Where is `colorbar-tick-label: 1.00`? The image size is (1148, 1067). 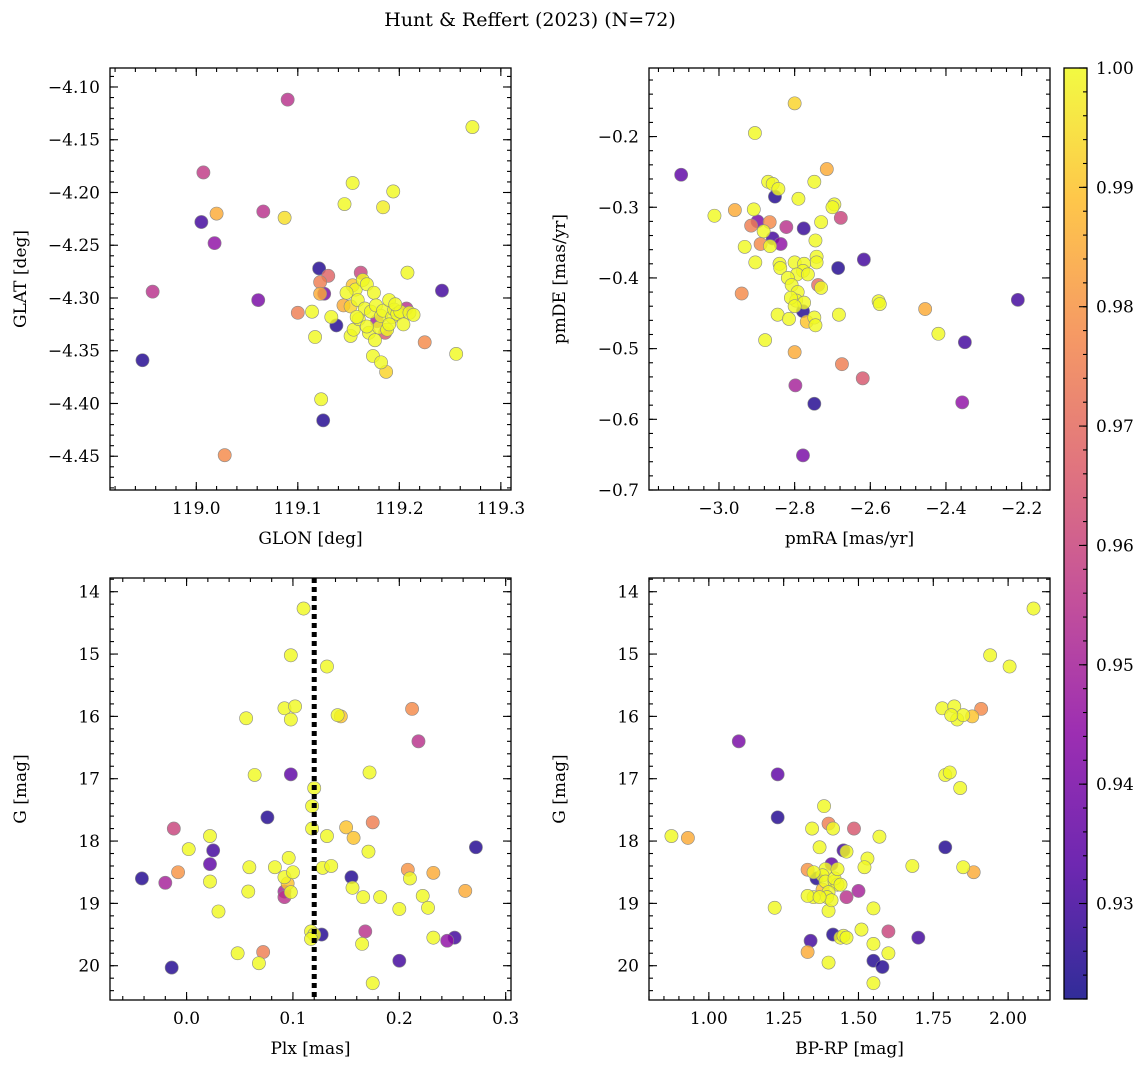 colorbar-tick-label: 1.00 is located at coordinates (1115, 69).